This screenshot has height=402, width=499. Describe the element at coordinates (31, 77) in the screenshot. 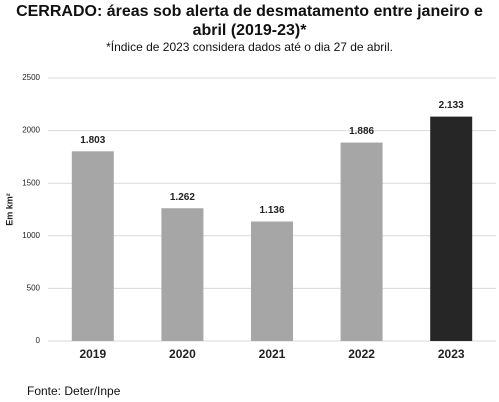

I see `y-tick-label: 2500` at that location.